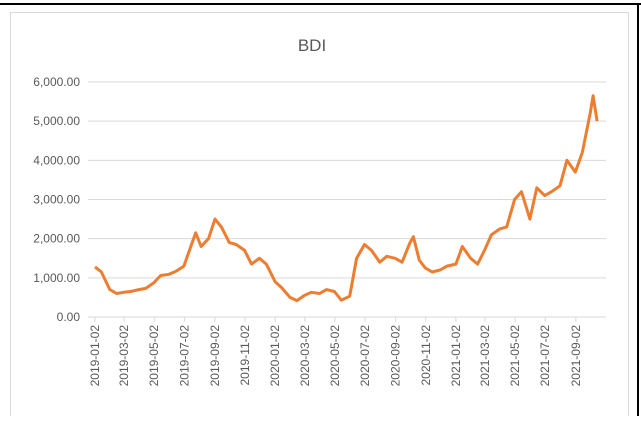 Image resolution: width=641 pixels, height=421 pixels. What do you see at coordinates (485, 356) in the screenshot?
I see `x-tick-label: 2021-03-02` at bounding box center [485, 356].